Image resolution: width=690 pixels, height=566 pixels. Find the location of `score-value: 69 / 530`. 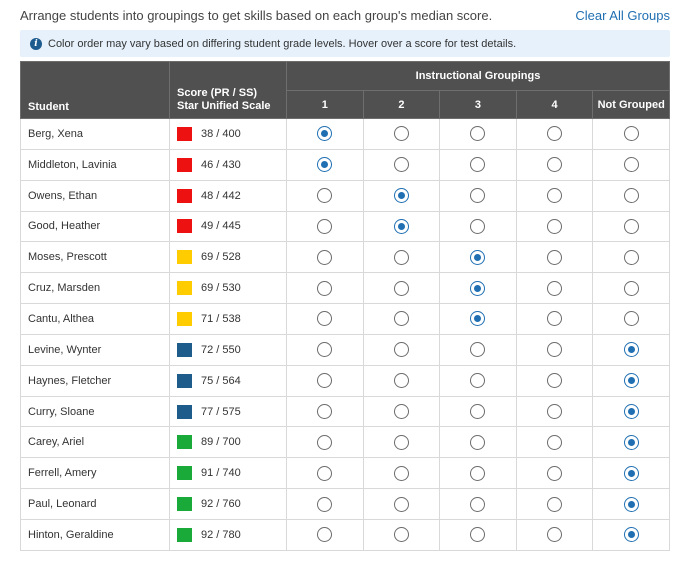

score-value: 69 / 530 is located at coordinates (221, 288).